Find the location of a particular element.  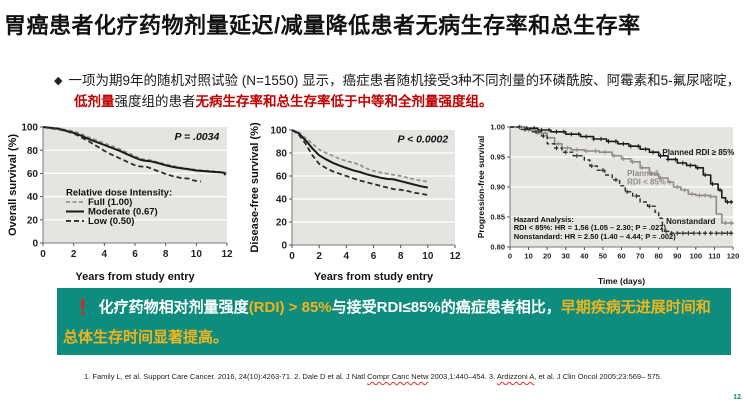

svg-text: 120 is located at coordinates (733, 256).